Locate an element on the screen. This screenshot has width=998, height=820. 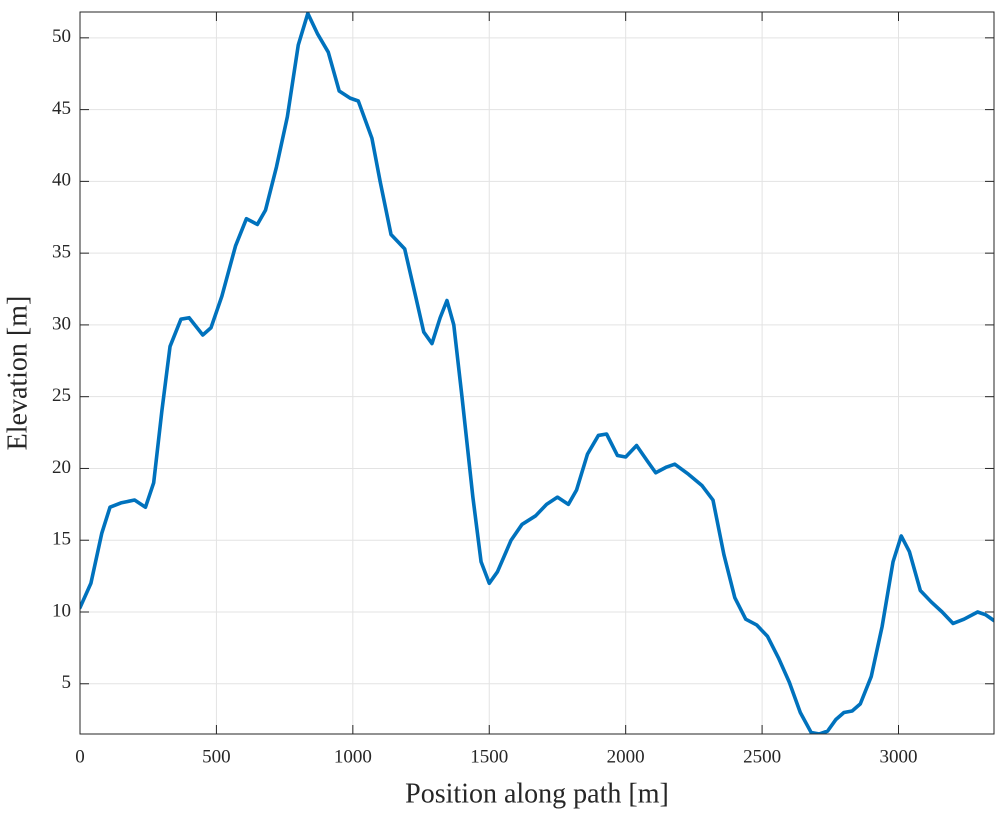
y-axis-label: Elevation [m] is located at coordinates (17, 373).